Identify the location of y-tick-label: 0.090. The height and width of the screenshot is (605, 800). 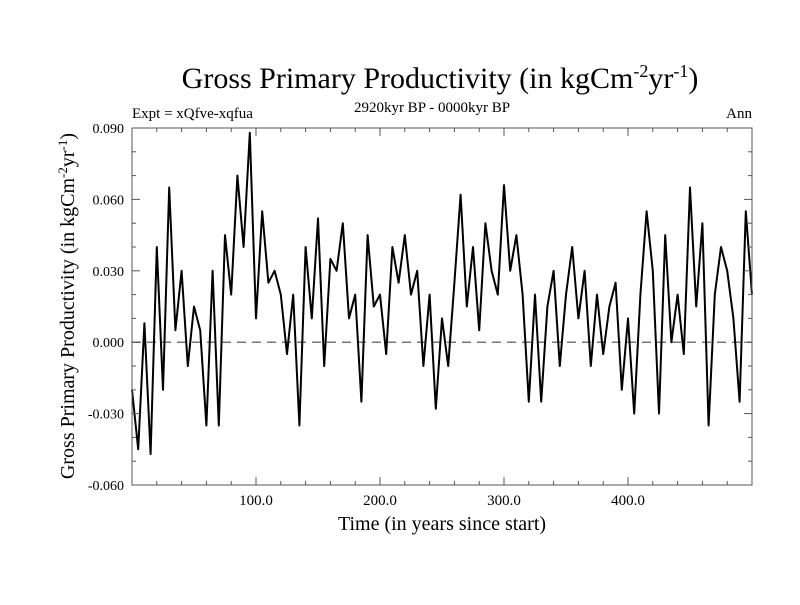
(109, 129).